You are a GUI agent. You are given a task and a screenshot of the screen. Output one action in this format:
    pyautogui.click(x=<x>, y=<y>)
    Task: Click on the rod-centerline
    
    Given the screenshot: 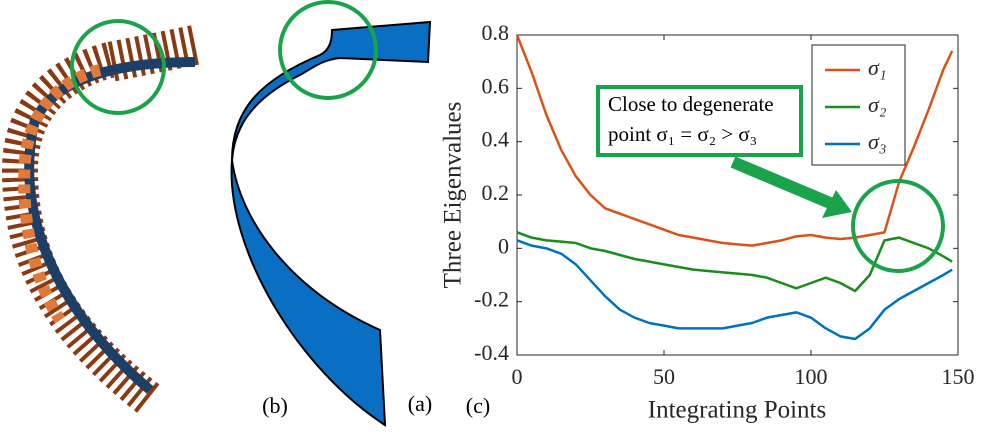 What is the action you would take?
    pyautogui.click(x=110, y=225)
    